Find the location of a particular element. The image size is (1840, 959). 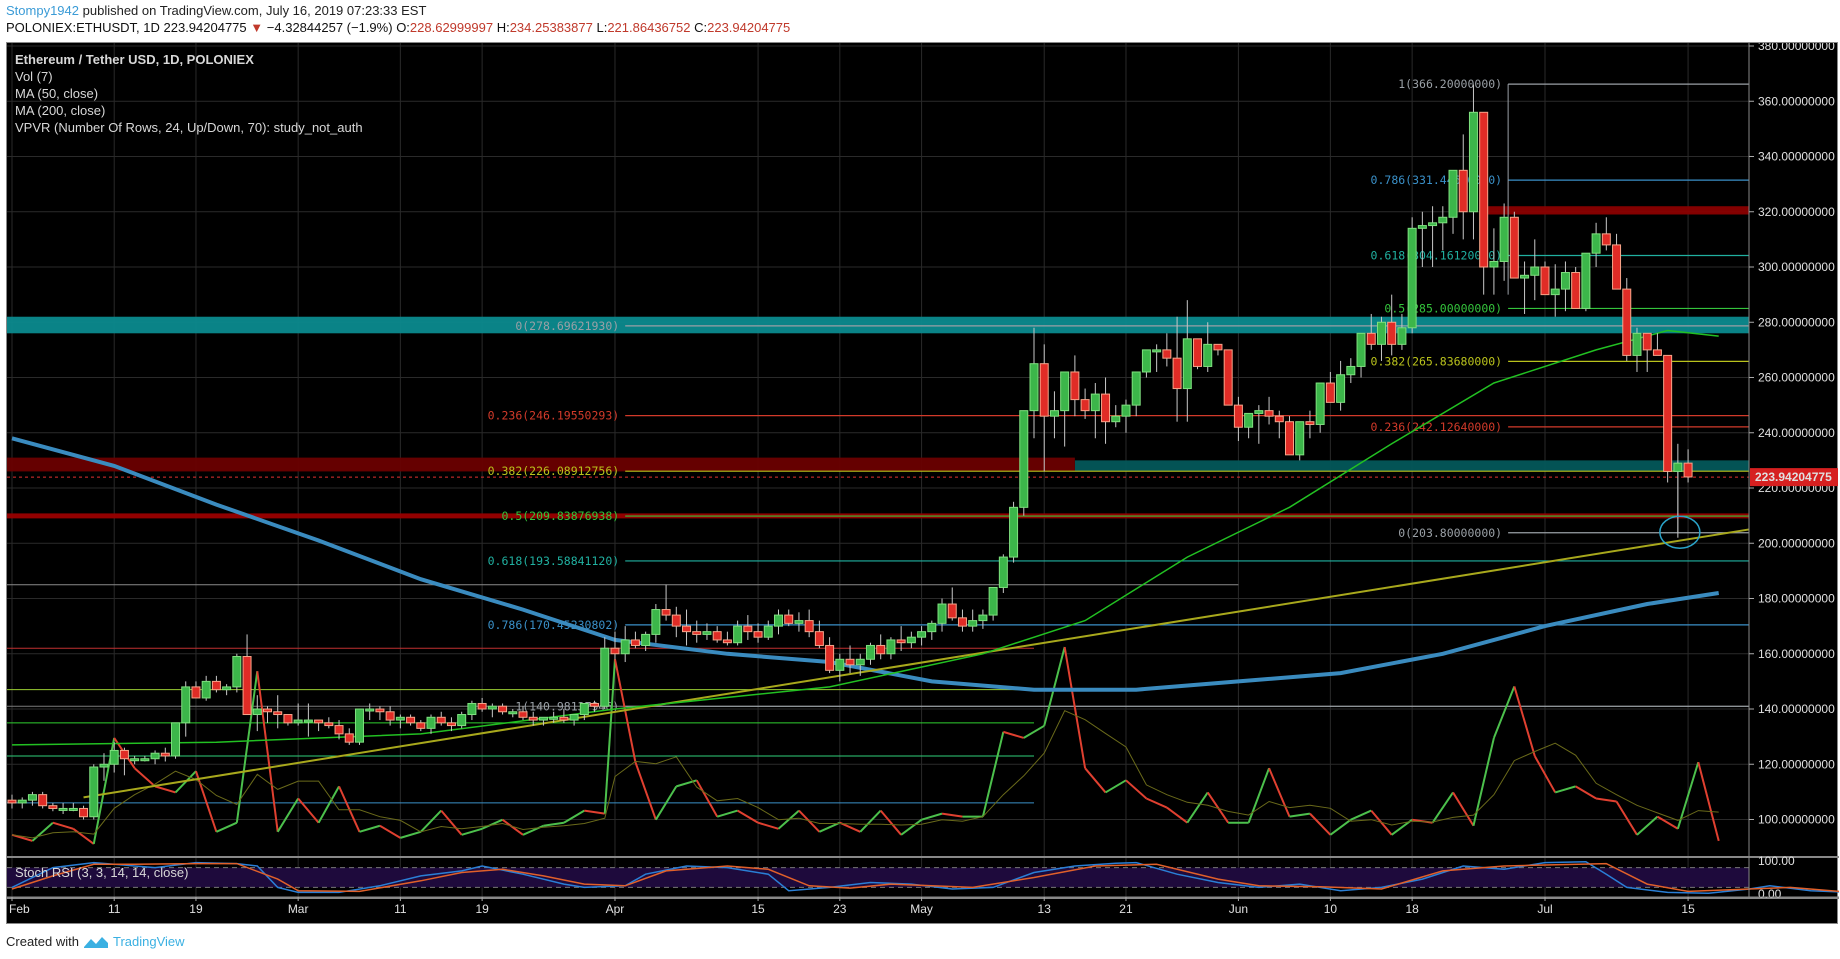

legend-ma50: MA (50, close) is located at coordinates (57, 93).